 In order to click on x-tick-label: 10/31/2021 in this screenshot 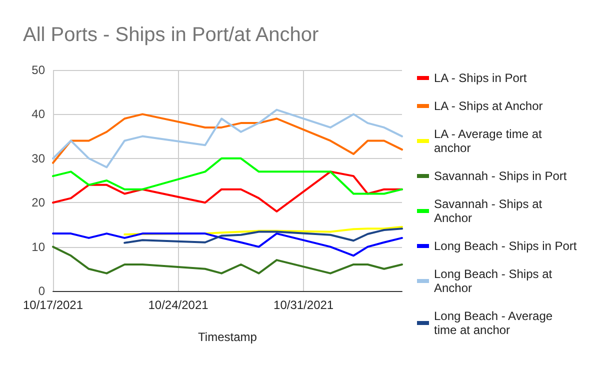, I will do `click(304, 305)`.